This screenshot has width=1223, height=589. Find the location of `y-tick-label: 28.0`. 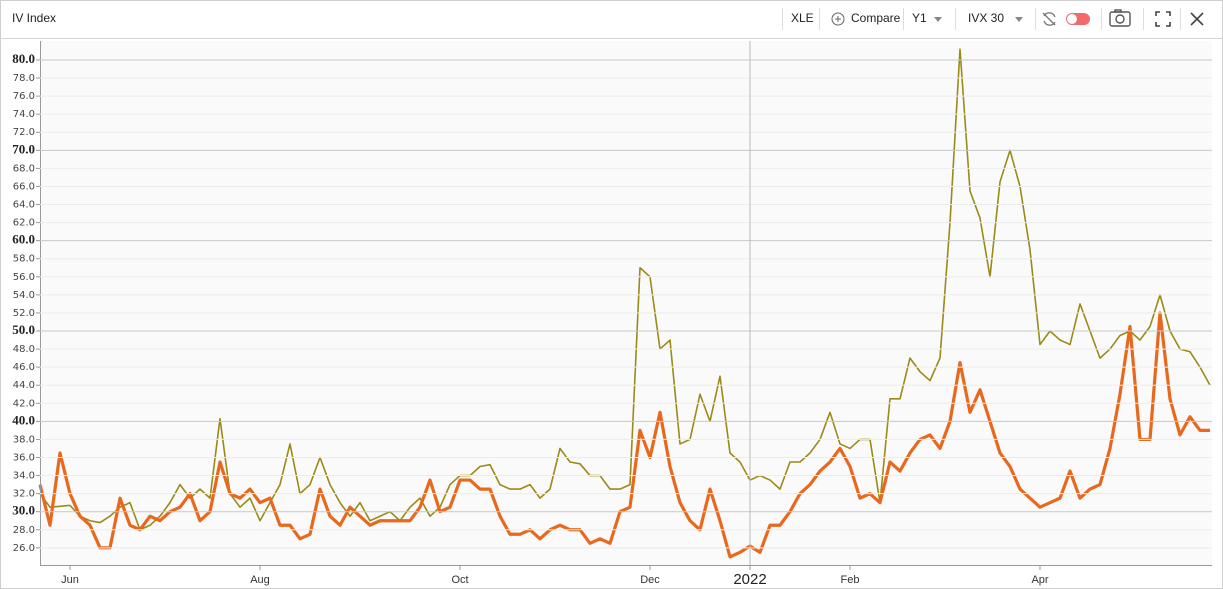

y-tick-label: 28.0 is located at coordinates (24, 530).